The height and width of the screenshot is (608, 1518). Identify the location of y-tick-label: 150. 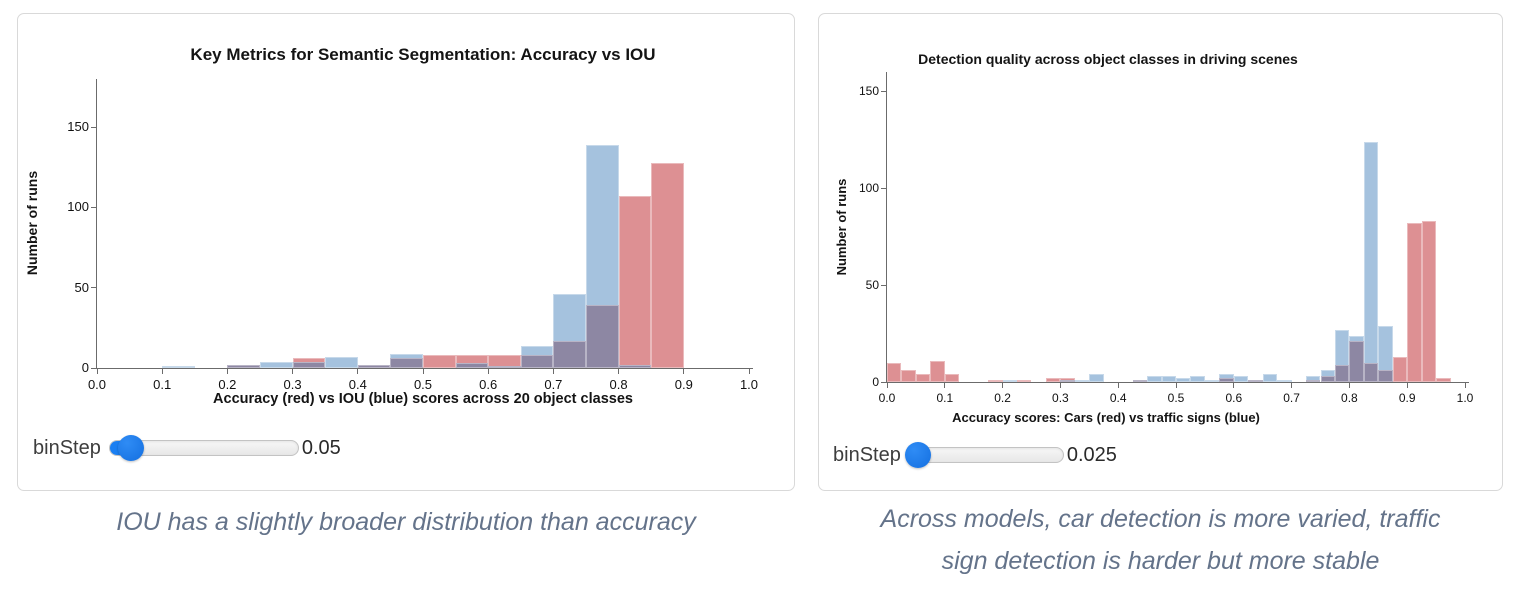
(78, 127).